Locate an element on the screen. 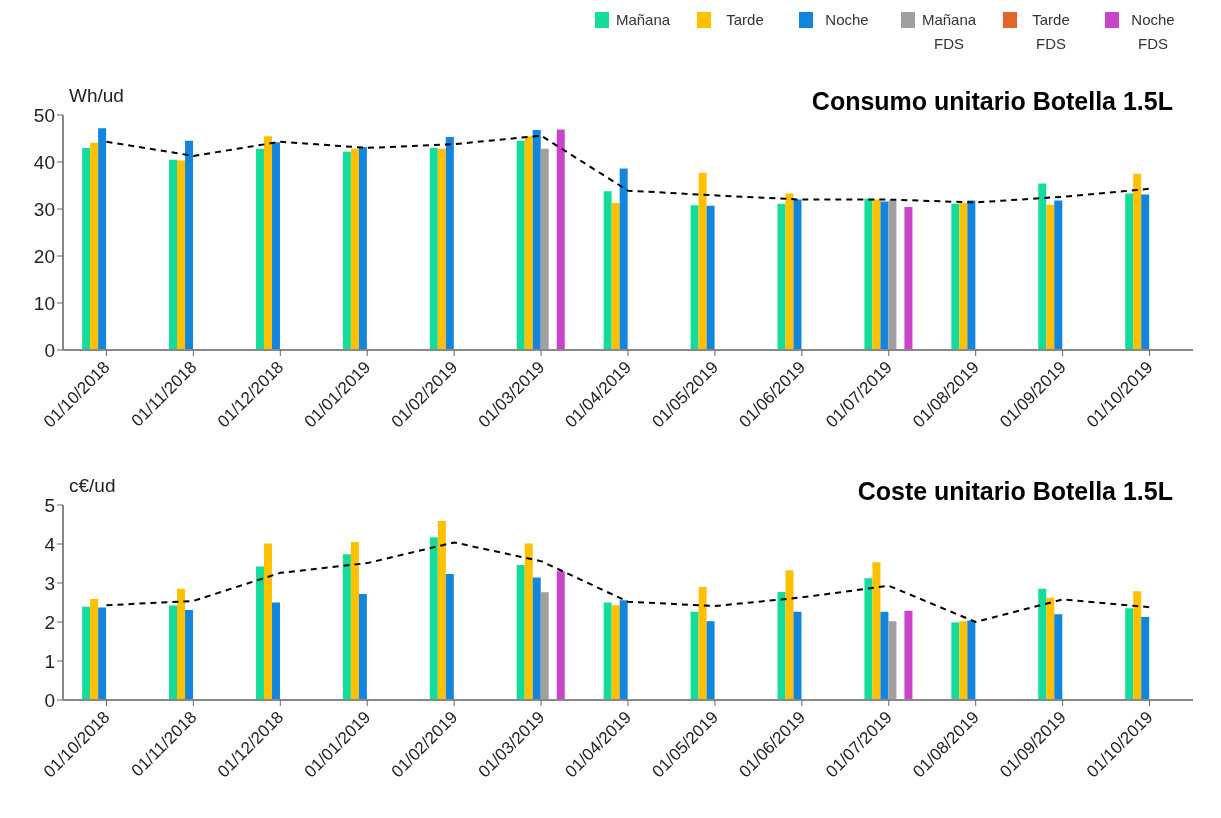 The width and height of the screenshot is (1221, 818). y-tick-label: 10 is located at coordinates (44, 303).